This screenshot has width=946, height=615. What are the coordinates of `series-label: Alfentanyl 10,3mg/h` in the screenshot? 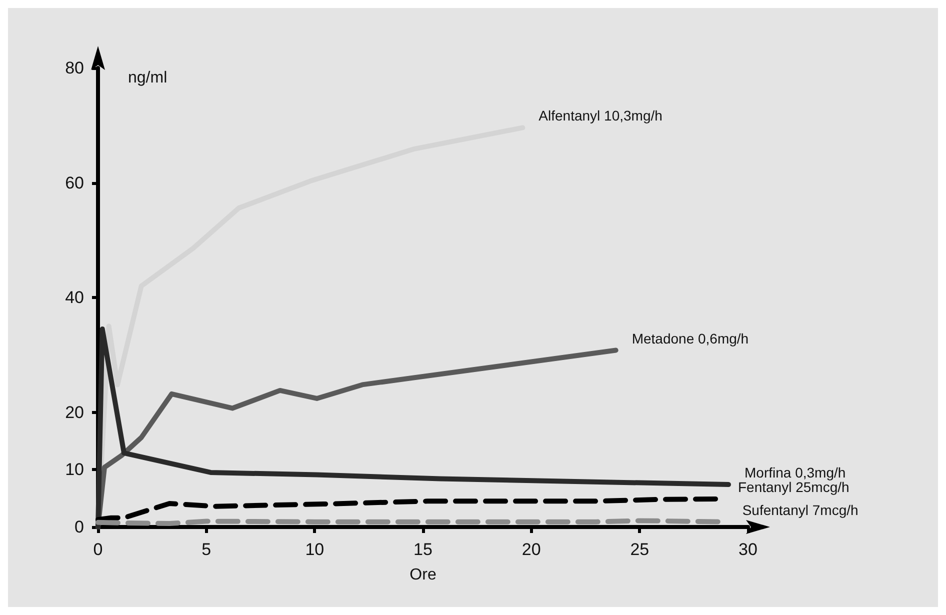 It's located at (600, 116).